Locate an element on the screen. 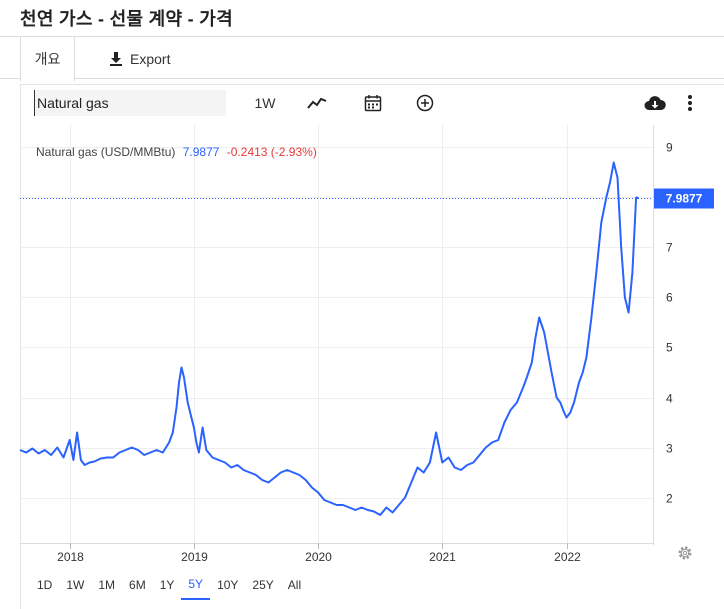  range-button-1d: 1D is located at coordinates (45, 585).